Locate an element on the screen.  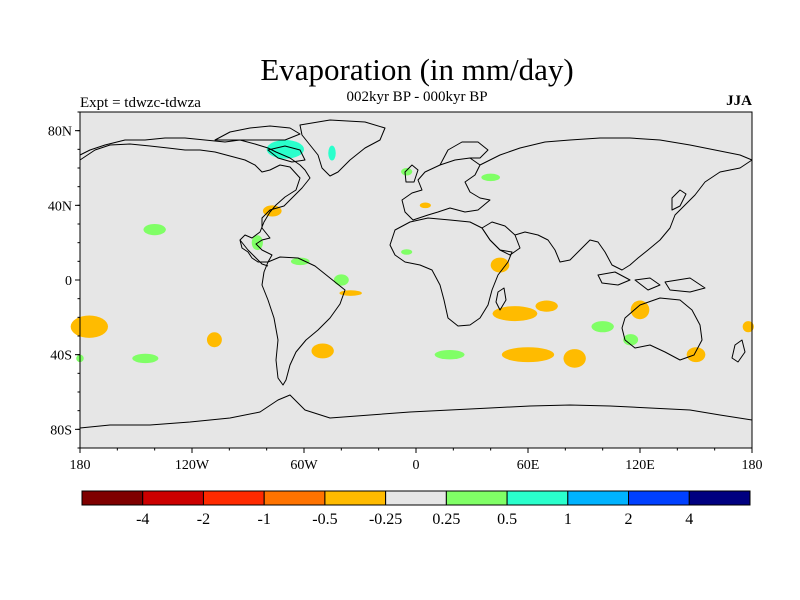
colorbar-label: -2 is located at coordinates (203, 519).